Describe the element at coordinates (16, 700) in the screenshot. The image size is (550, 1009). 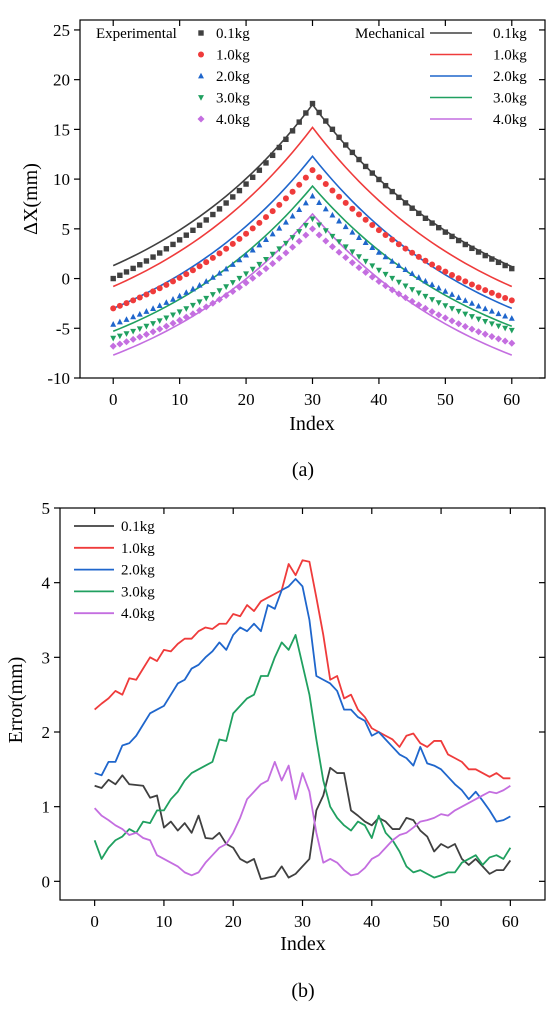
I see `chart-b-y-axis-title: Error(mm)` at that location.